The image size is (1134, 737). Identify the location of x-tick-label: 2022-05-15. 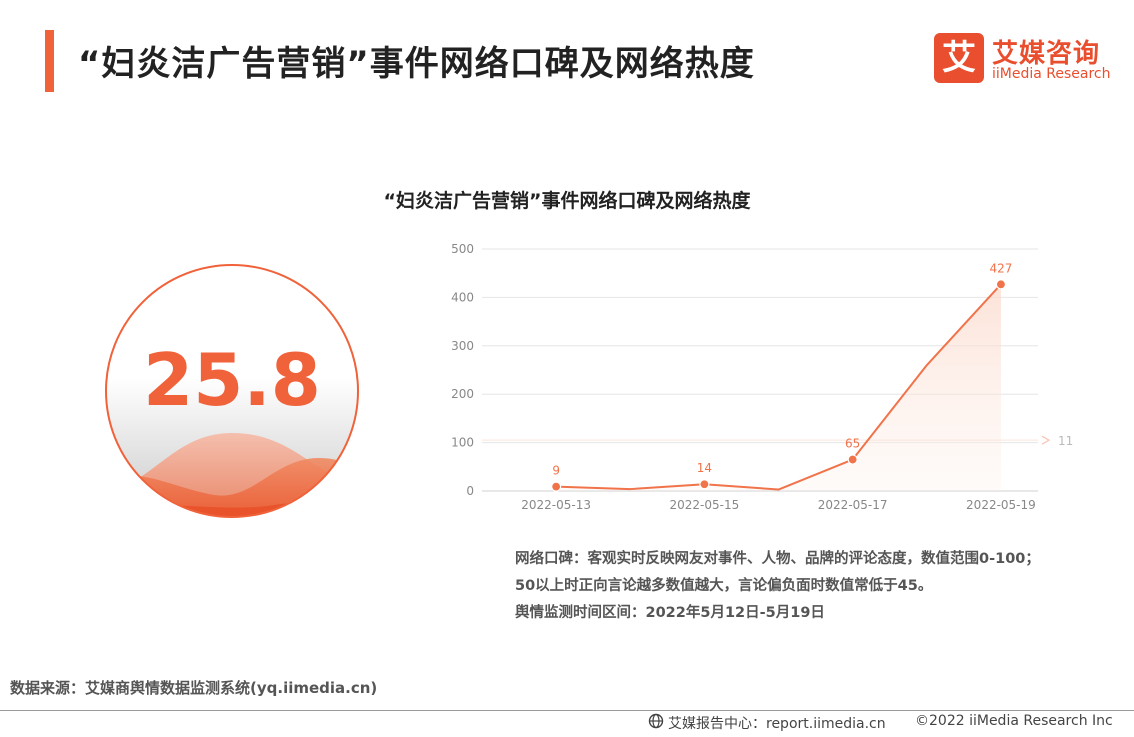
(705, 505).